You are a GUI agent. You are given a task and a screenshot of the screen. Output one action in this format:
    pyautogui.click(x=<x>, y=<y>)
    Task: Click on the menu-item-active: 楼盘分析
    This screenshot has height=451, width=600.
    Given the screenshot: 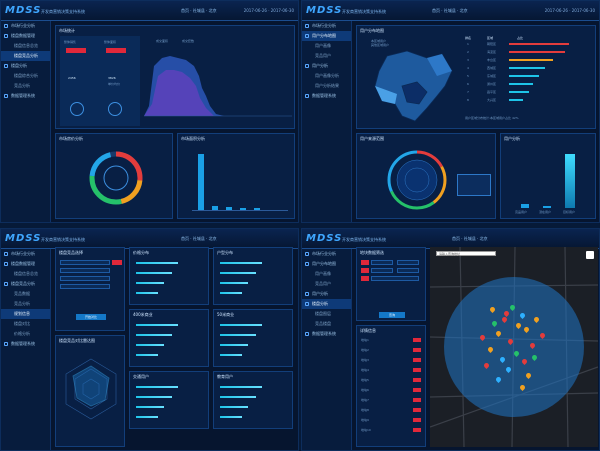 What is the action you would take?
    pyautogui.click(x=326, y=304)
    